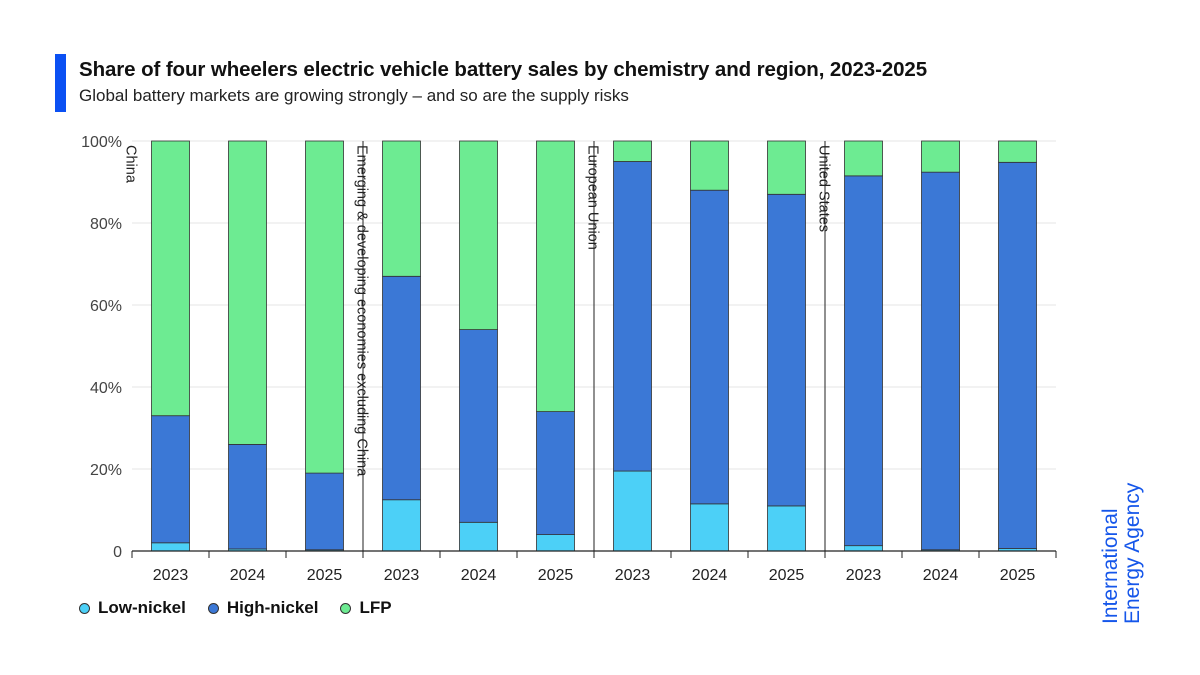  Describe the element at coordinates (117, 552) in the screenshot. I see `y-tick-label: 0` at that location.